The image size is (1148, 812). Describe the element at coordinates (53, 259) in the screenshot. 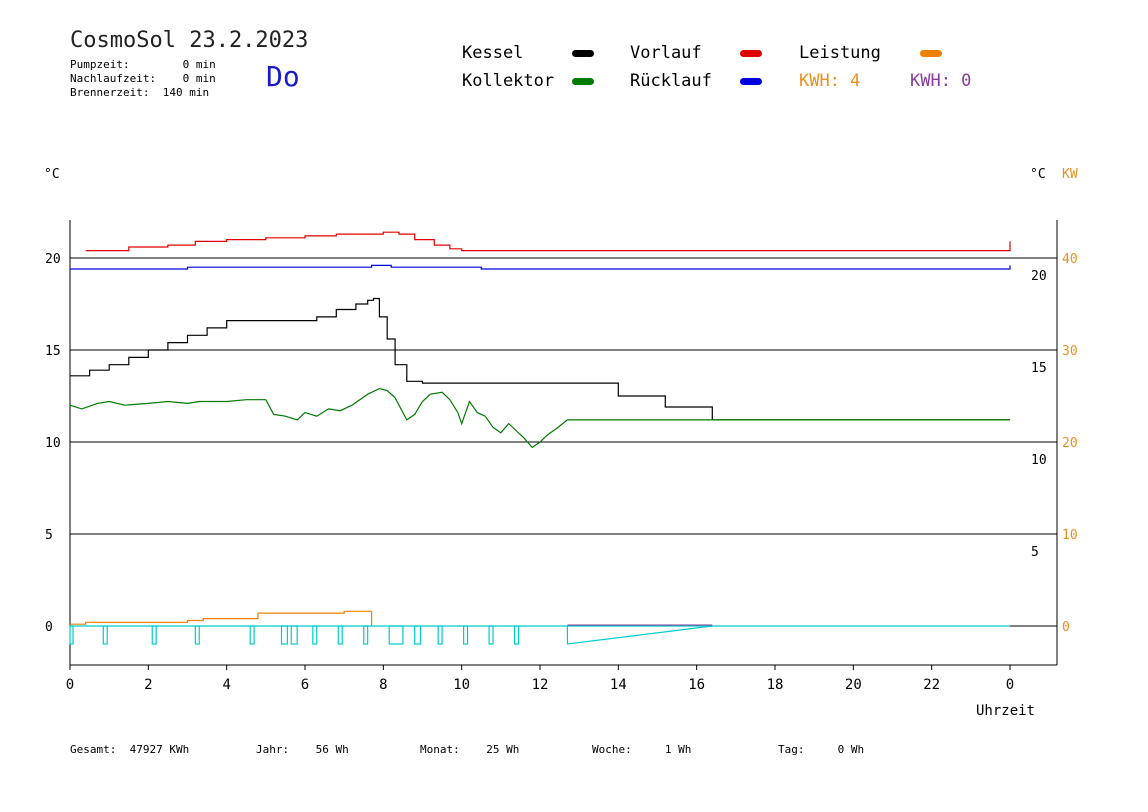

I see `left-tick-20: 20` at that location.